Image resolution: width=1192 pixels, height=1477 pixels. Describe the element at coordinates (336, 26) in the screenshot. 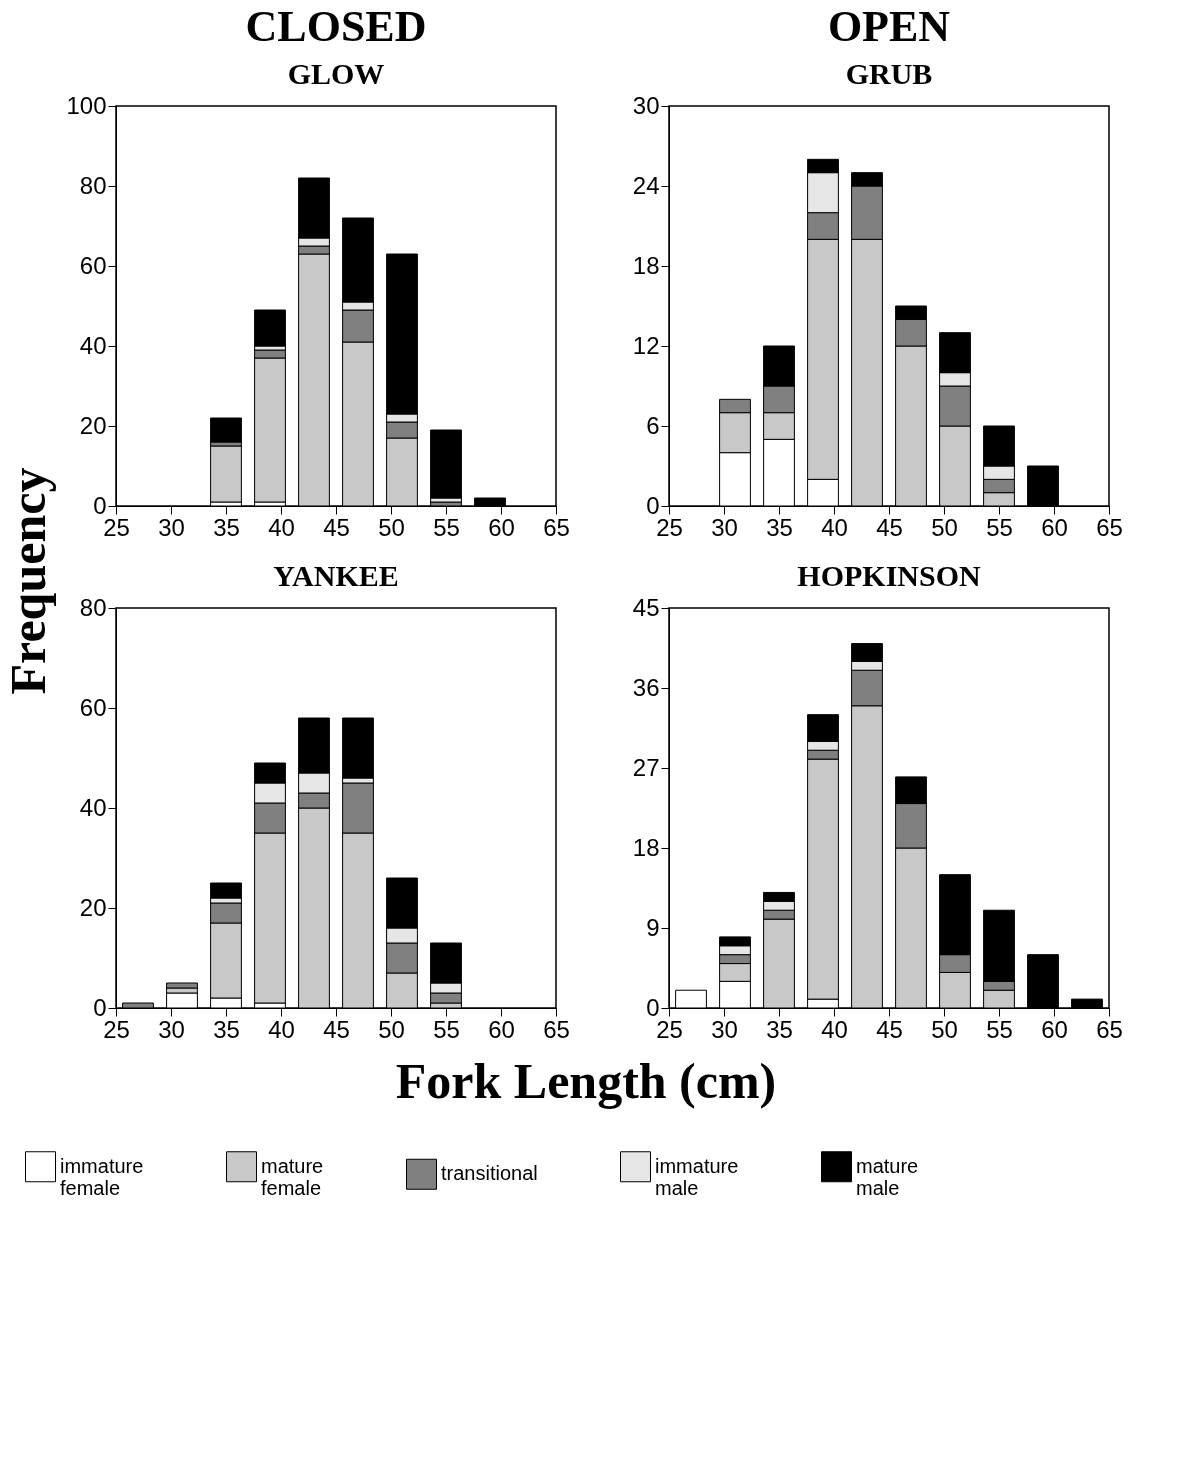

I see `chart-title: CLOSED` at that location.